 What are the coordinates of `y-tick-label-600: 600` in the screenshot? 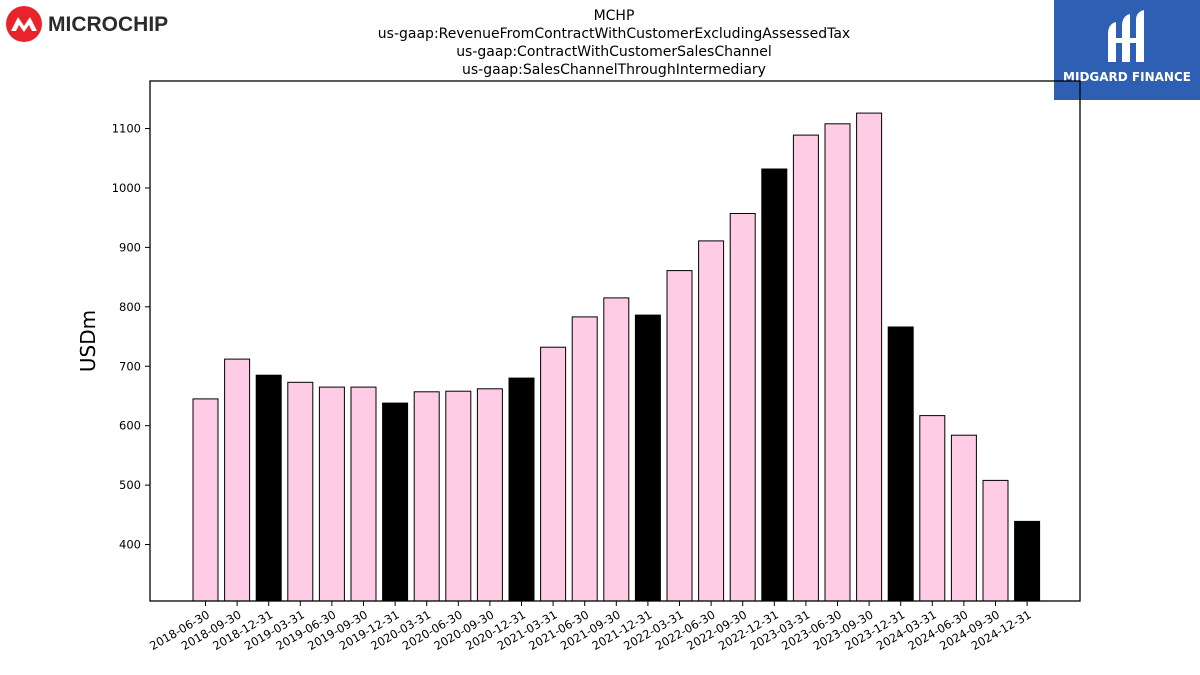 It's located at (130, 426).